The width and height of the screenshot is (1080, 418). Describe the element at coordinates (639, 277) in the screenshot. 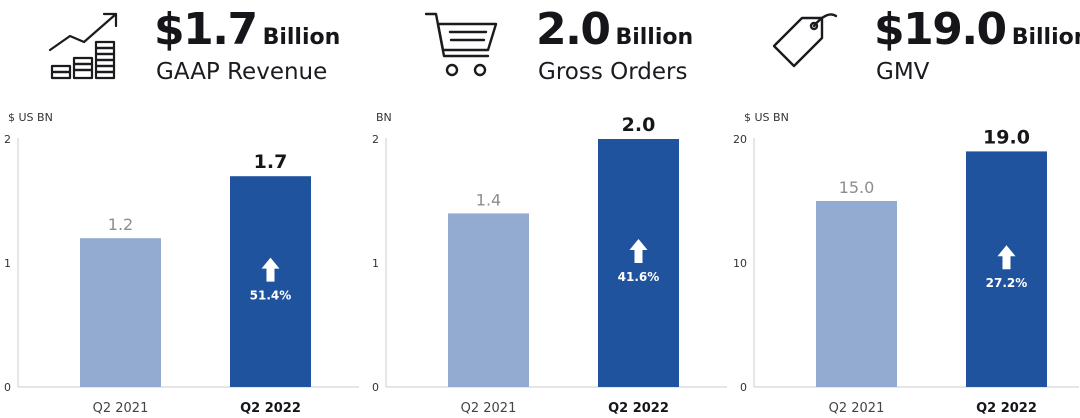

I see `growth-label: 41.6%` at that location.